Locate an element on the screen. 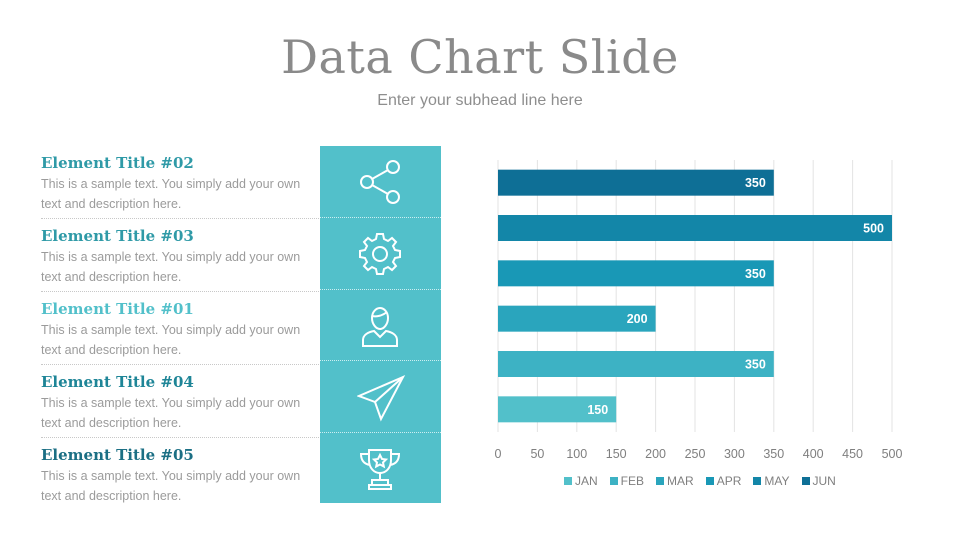 This screenshot has height=540, width=960. gear-icon is located at coordinates (380, 254).